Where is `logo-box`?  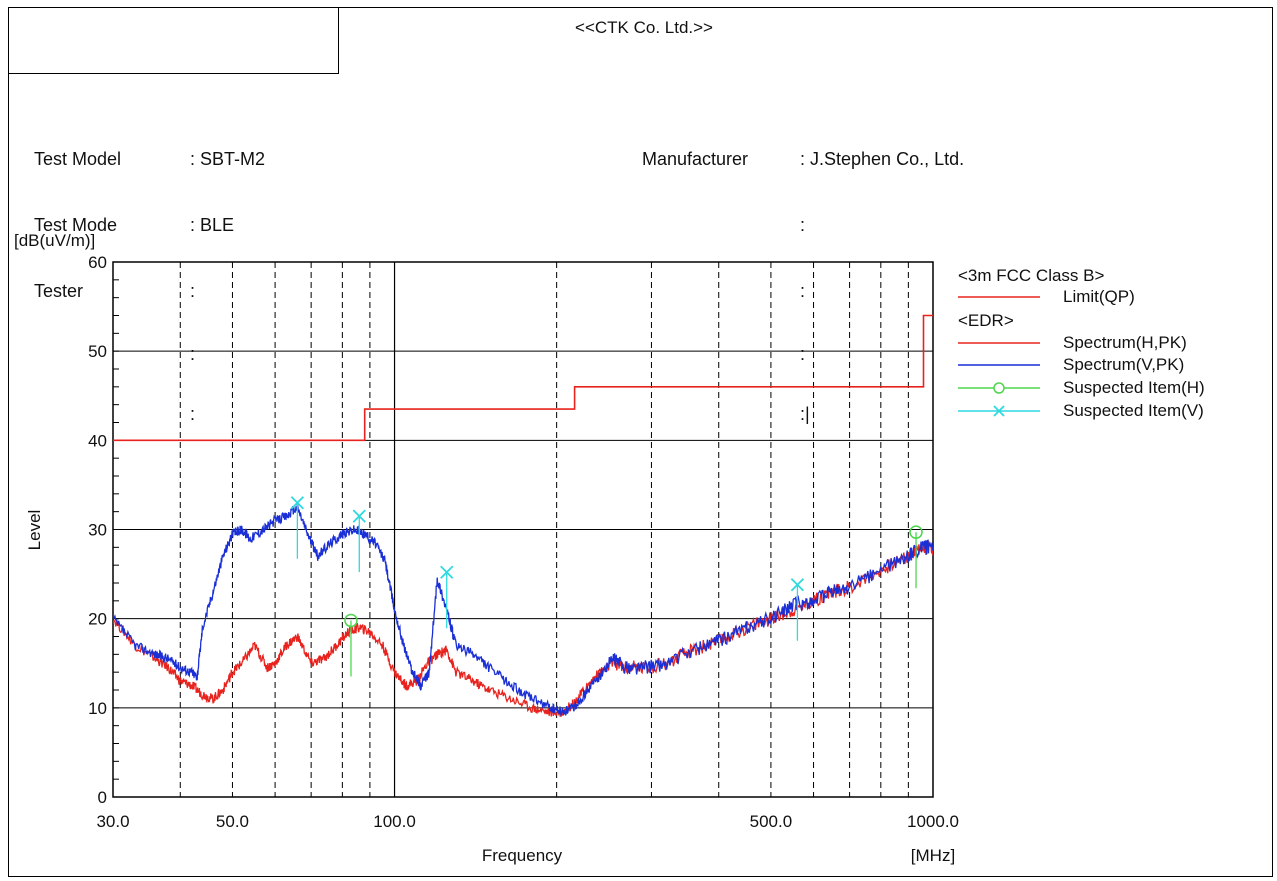 logo-box is located at coordinates (174, 41).